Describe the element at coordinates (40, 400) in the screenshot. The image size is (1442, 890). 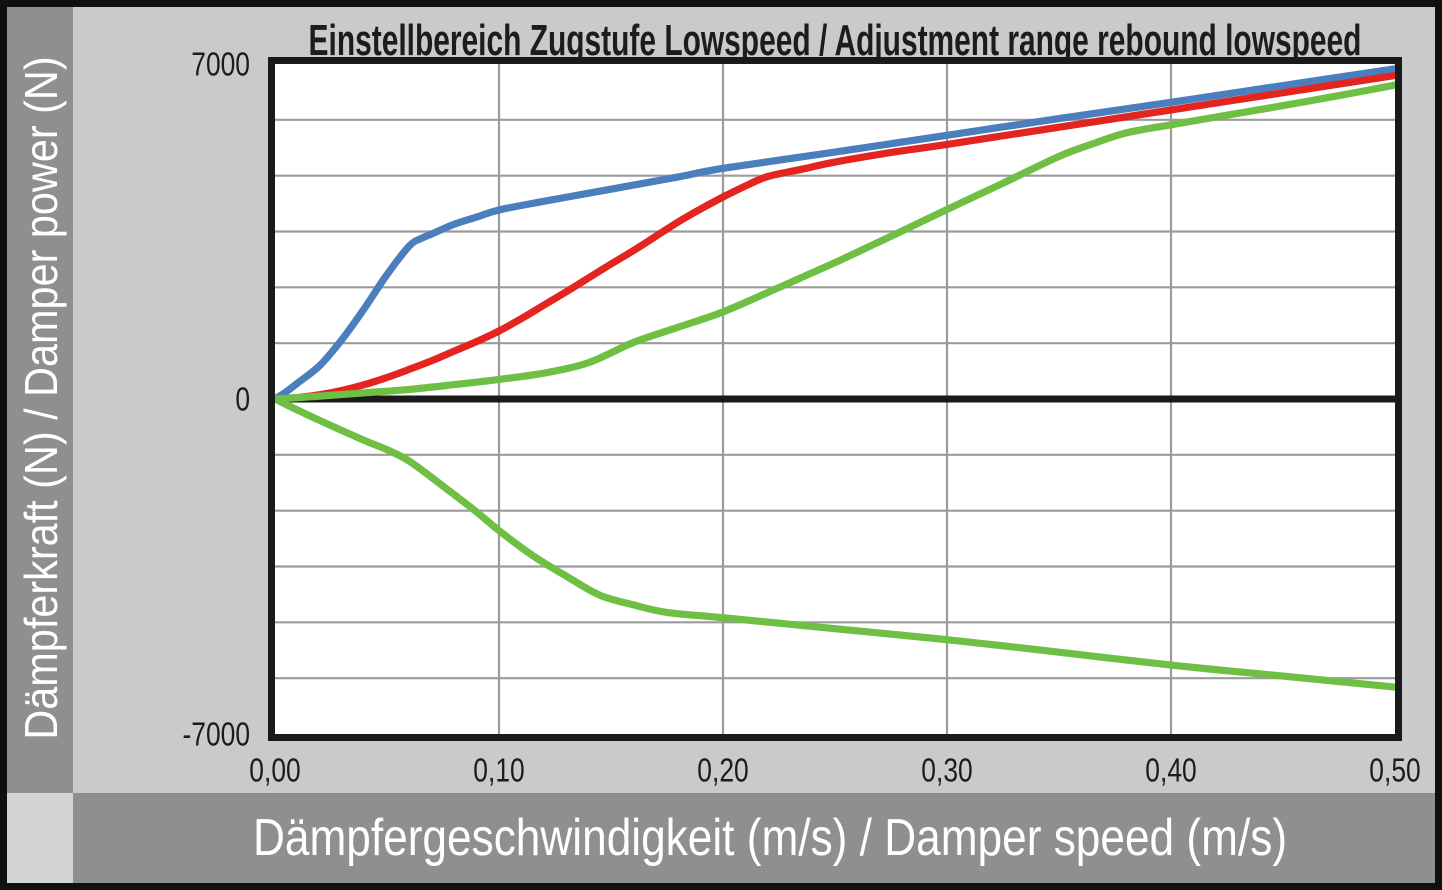
I see `y-axis-title-bar` at that location.